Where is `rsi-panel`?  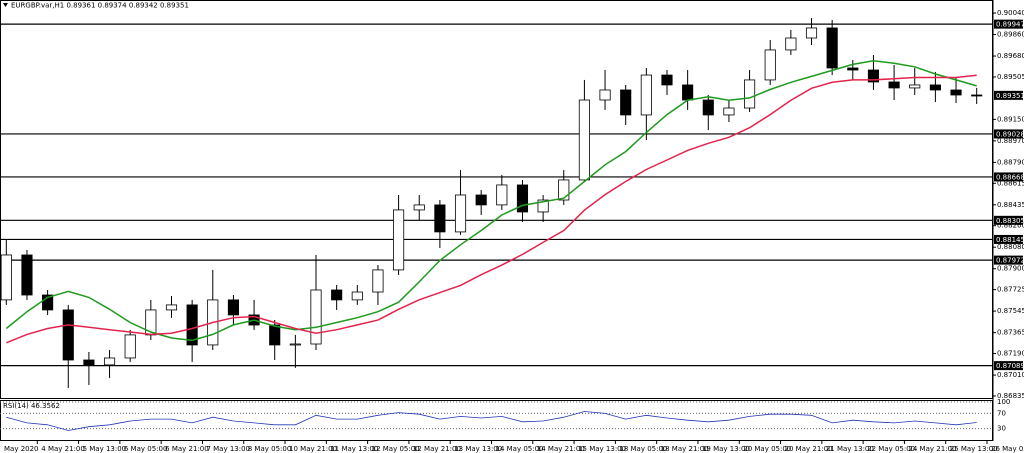 rsi-panel is located at coordinates (496, 420).